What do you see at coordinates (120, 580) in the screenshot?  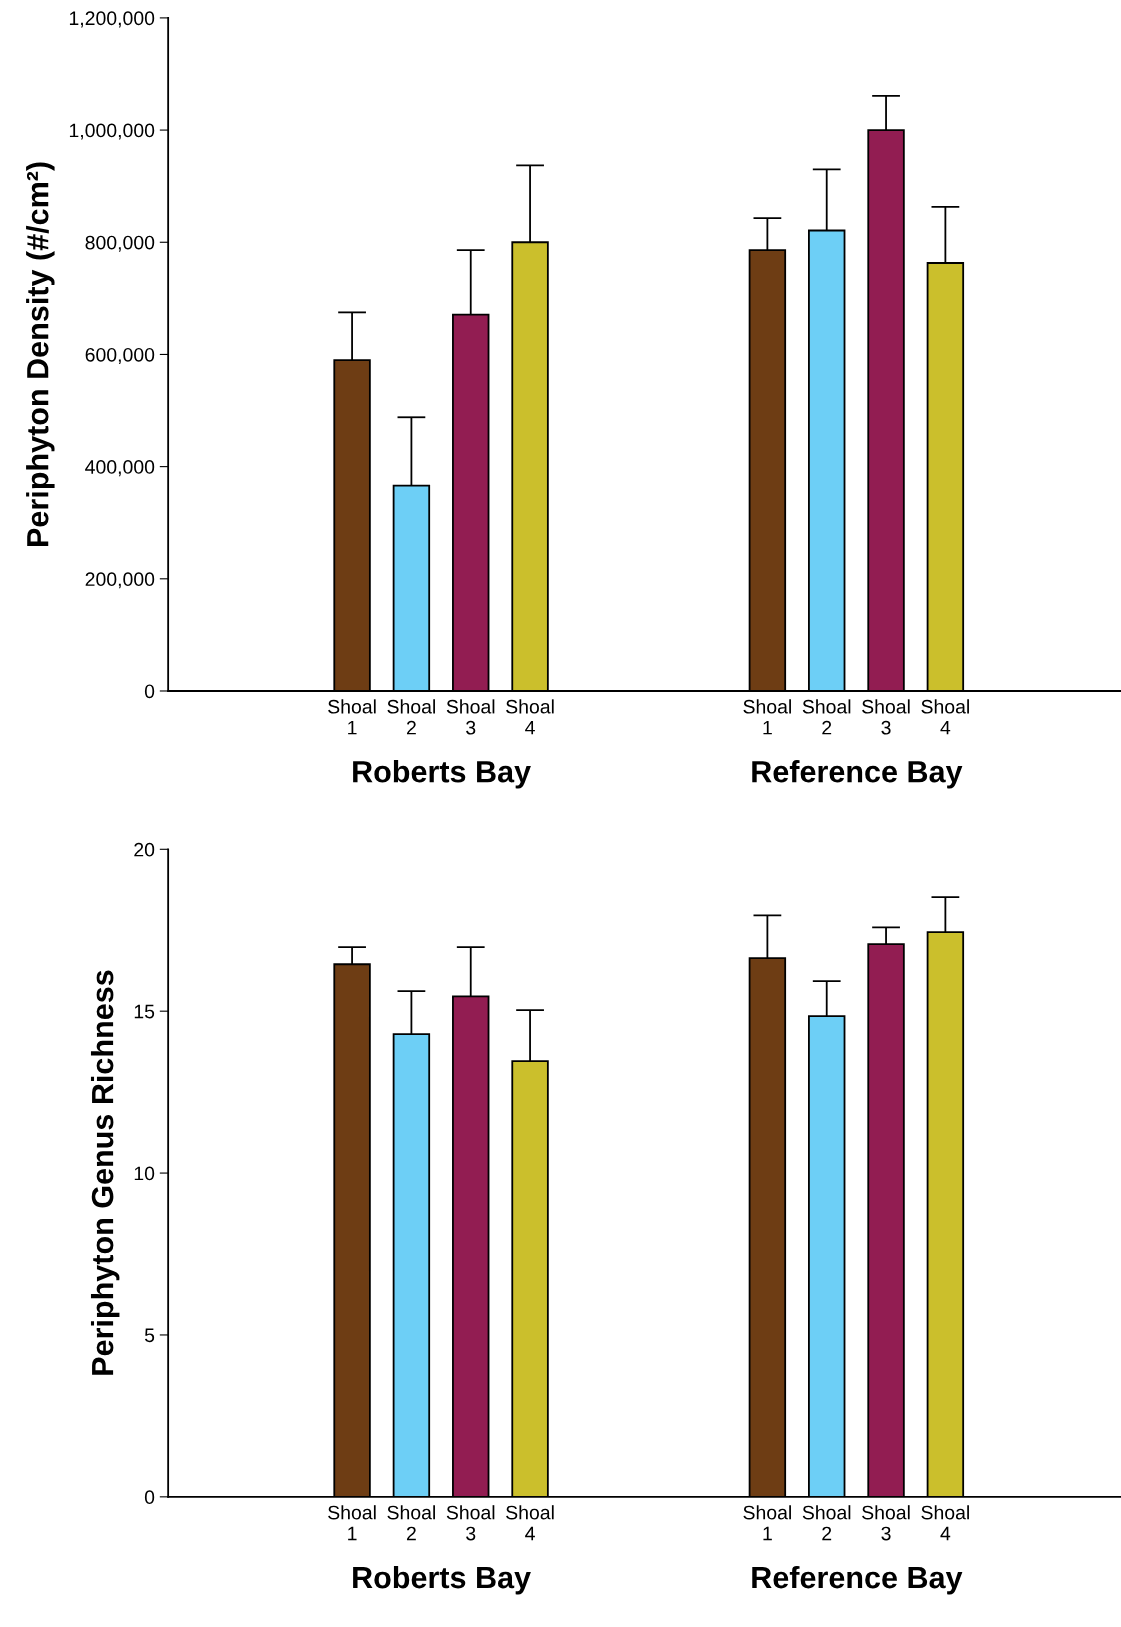 I see `y-tick-label: 200,000` at bounding box center [120, 580].